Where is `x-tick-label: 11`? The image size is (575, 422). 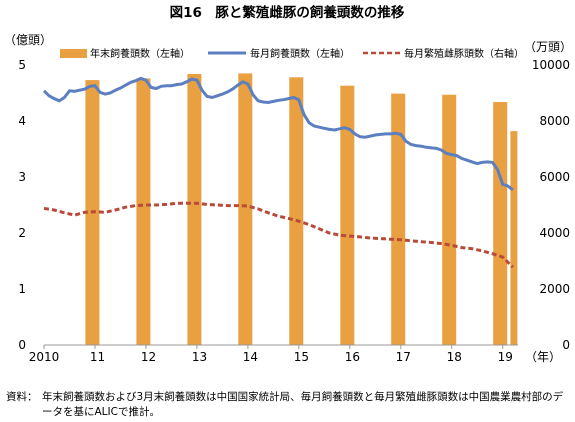 x-tick-label: 11 is located at coordinates (97, 357).